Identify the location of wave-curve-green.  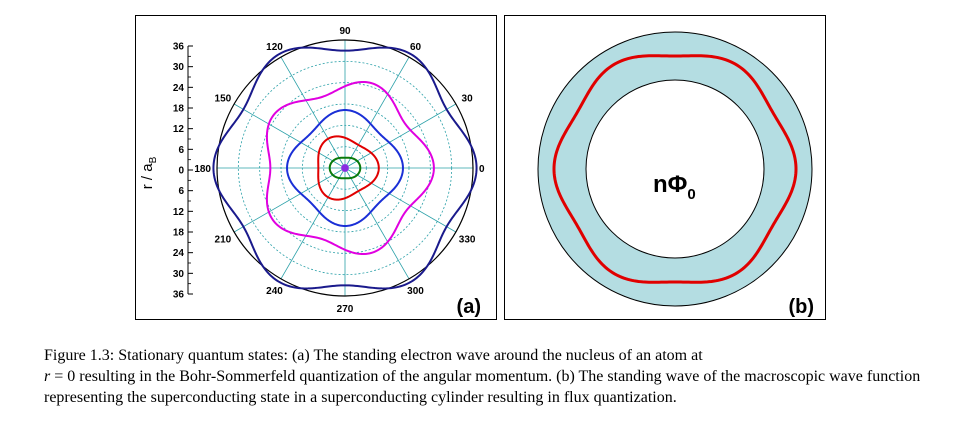
(345, 168).